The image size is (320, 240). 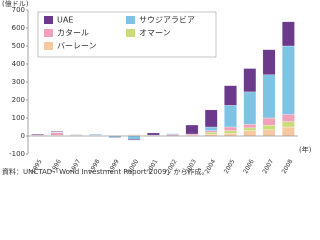 I want to click on x-tick-label: 2007, so click(x=268, y=166).